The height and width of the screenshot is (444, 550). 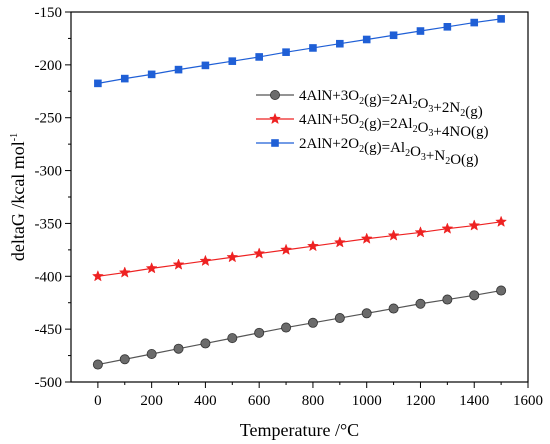 I want to click on y-tick-label: -400, so click(x=49, y=277).